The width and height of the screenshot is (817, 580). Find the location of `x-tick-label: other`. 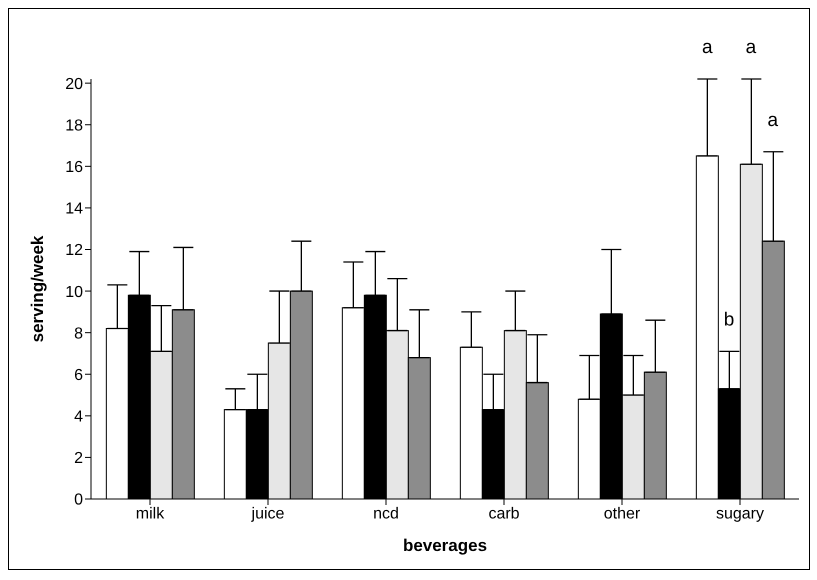

x-tick-label: other is located at coordinates (622, 513).